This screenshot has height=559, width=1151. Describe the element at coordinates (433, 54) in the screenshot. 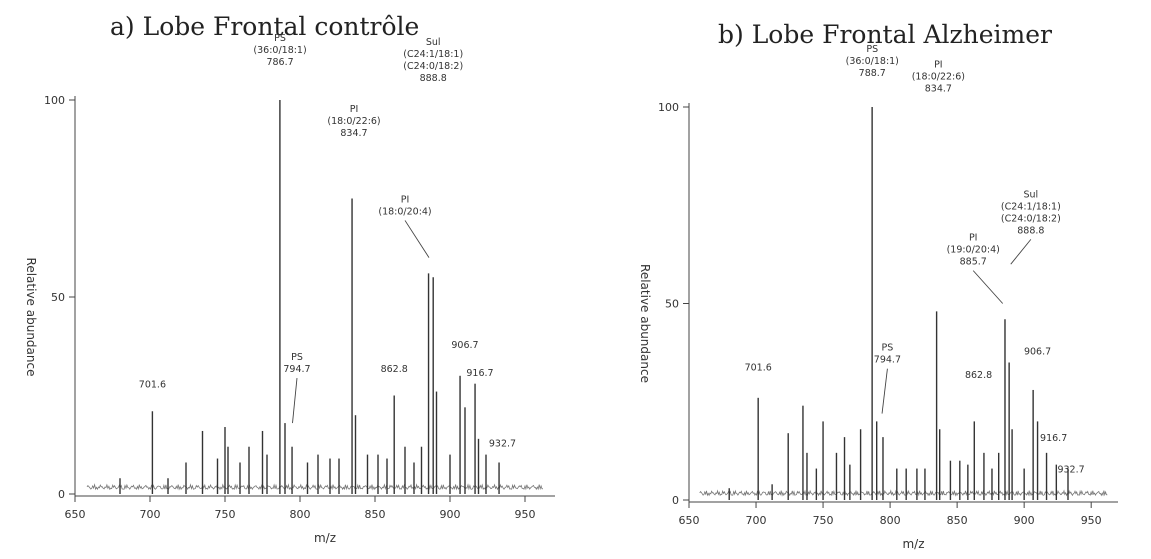

I see `a-peak-annotation: (C24:1/18:1)` at that location.